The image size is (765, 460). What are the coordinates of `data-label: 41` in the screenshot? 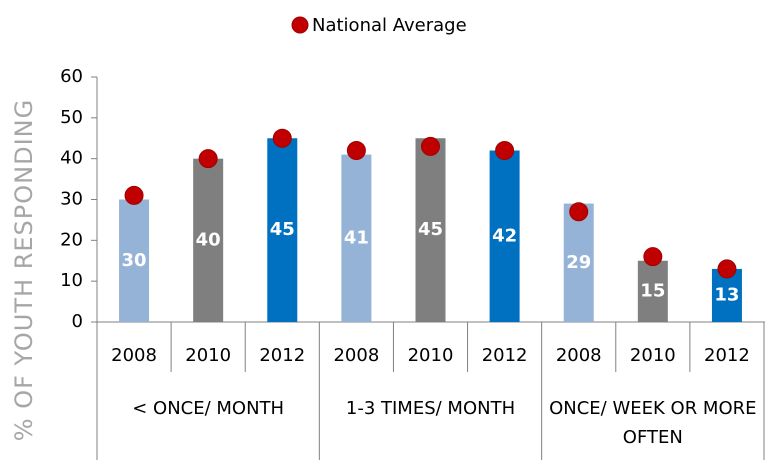 It's located at (356, 237).